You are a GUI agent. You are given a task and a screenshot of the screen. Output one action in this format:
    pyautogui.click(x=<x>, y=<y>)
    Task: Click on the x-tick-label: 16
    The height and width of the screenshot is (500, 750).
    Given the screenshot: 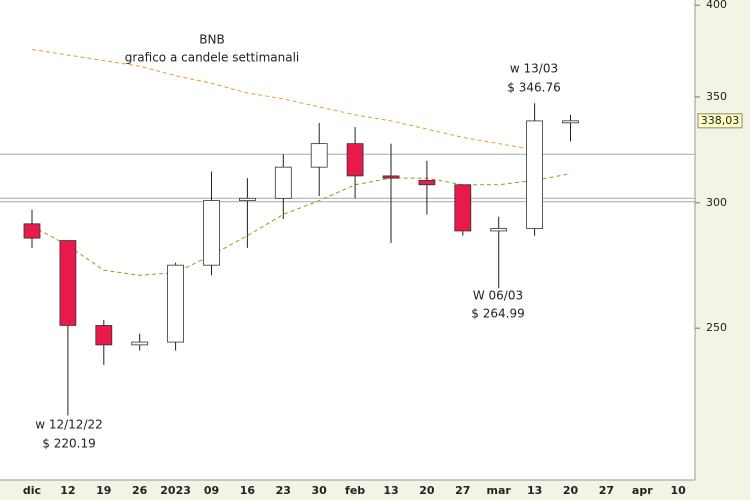 What is the action you would take?
    pyautogui.click(x=248, y=490)
    